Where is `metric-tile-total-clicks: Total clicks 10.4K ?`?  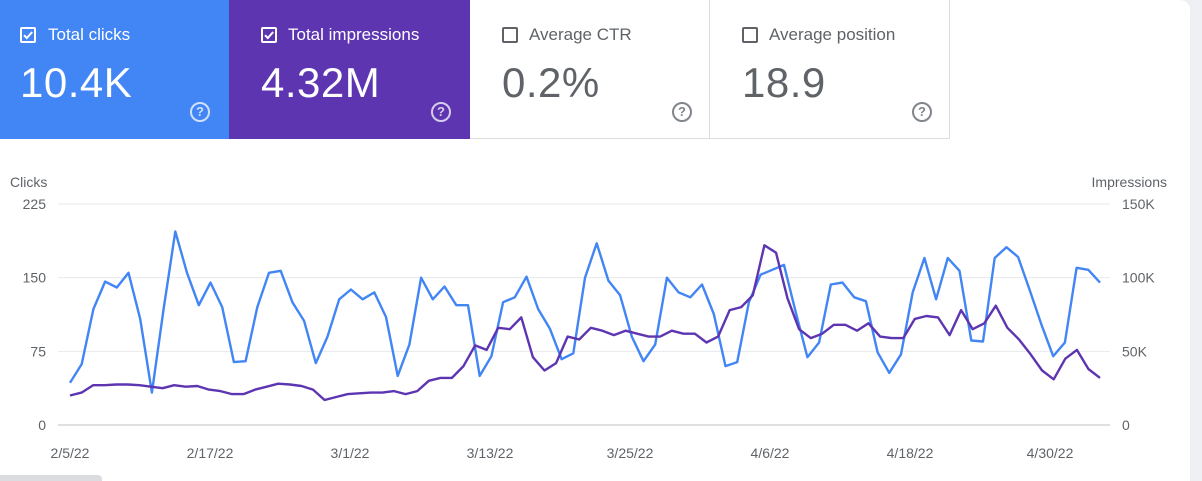 metric-tile-total-clicks: Total clicks 10.4K ? is located at coordinates (119, 69).